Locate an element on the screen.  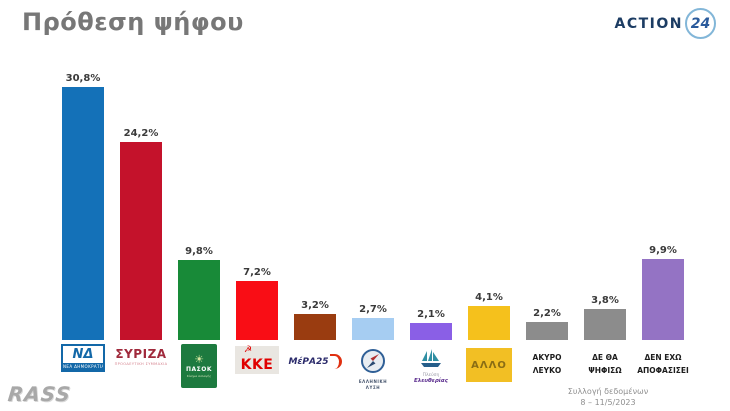
party-label-akyro-leyko: ΑΚΥΡΟ ΛΕΥΚΟ is located at coordinates (547, 367).